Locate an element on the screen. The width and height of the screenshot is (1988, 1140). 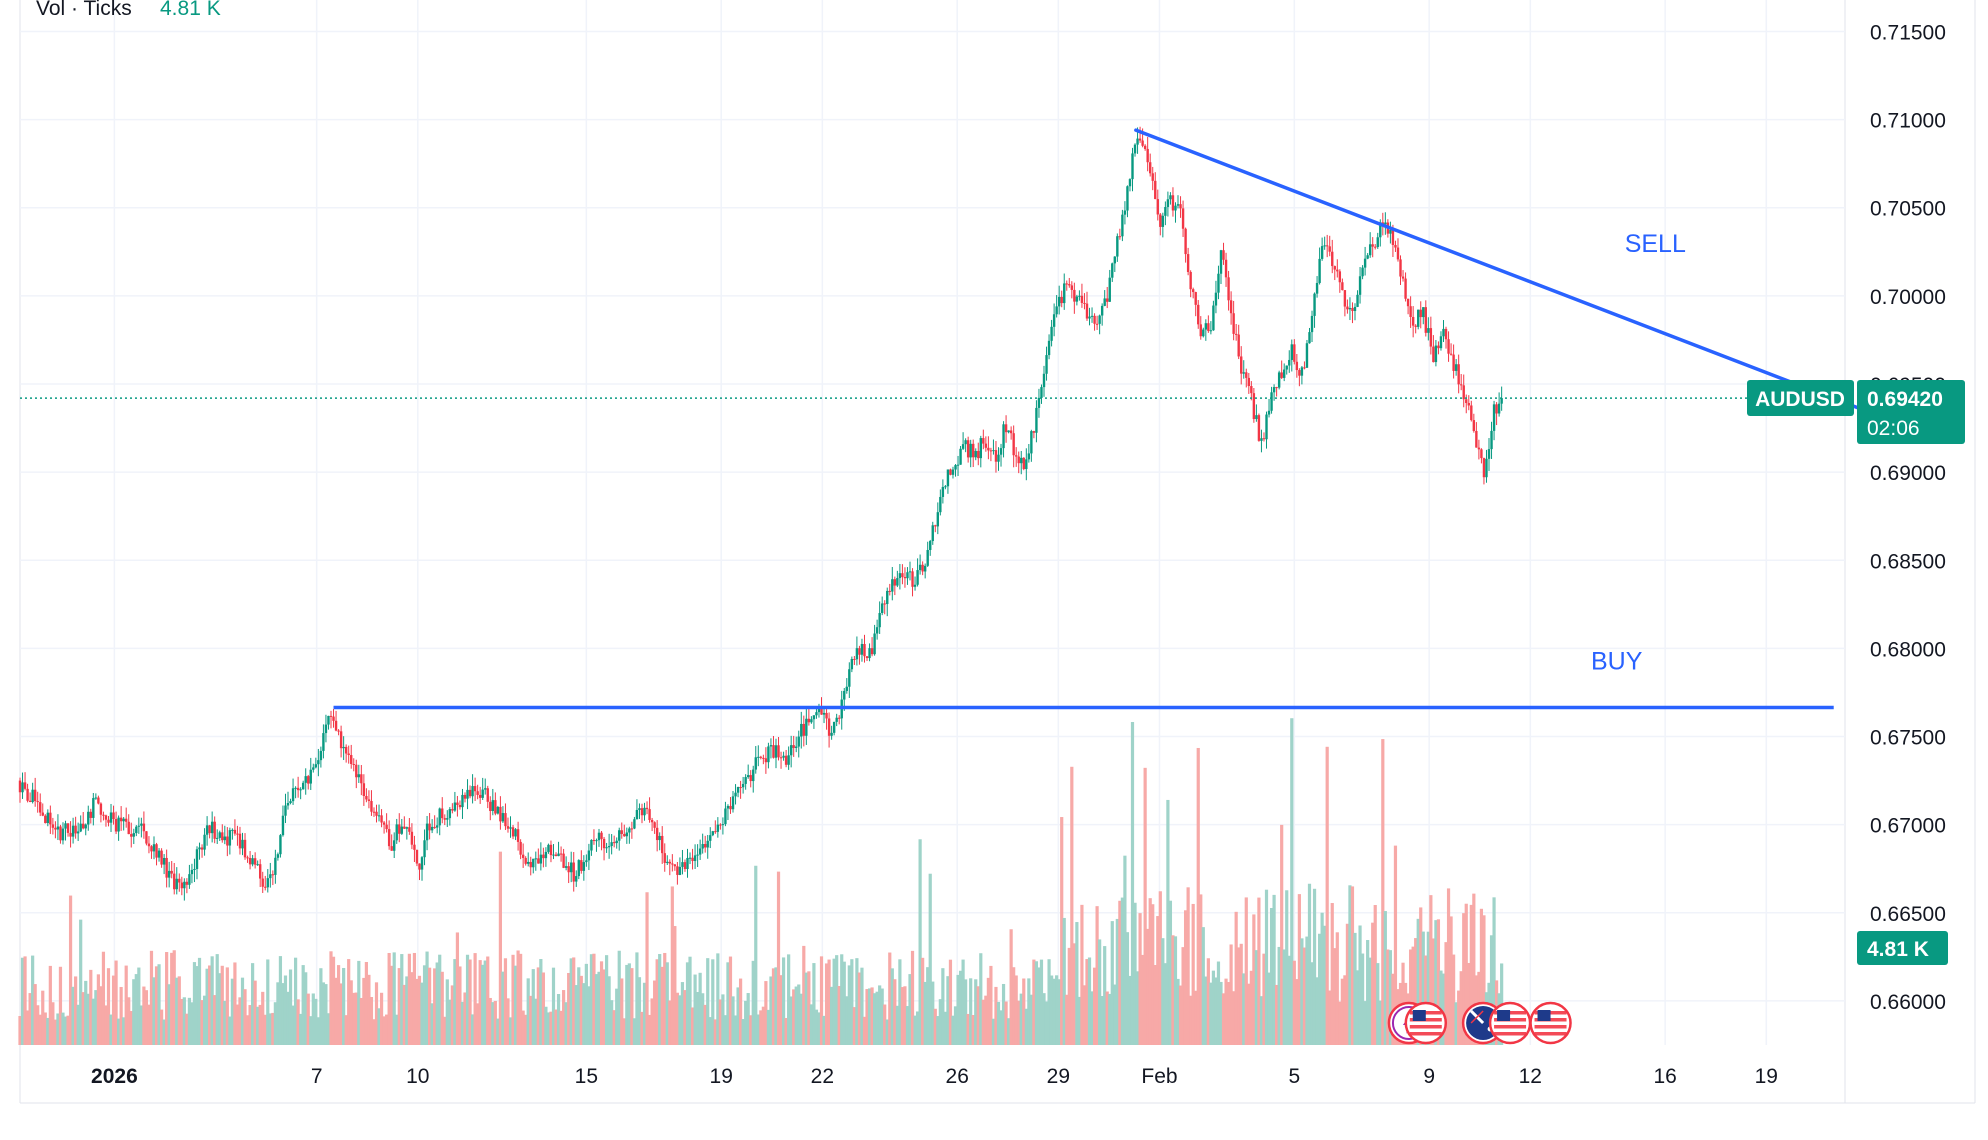
time-tick-label: 22 is located at coordinates (822, 1076).